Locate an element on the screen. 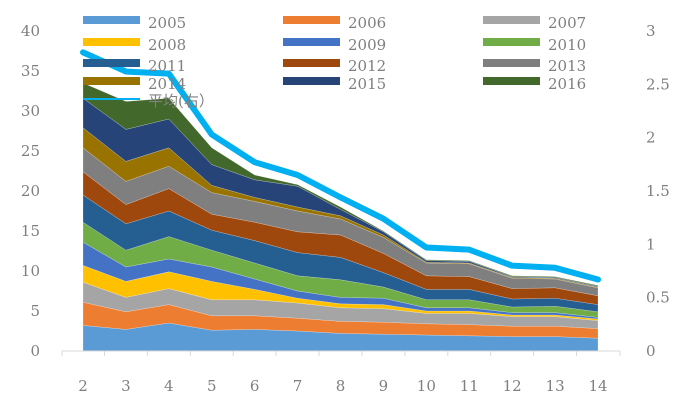 Image resolution: width=681 pixels, height=405 pixels. legend-swatch-2016 is located at coordinates (511, 81).